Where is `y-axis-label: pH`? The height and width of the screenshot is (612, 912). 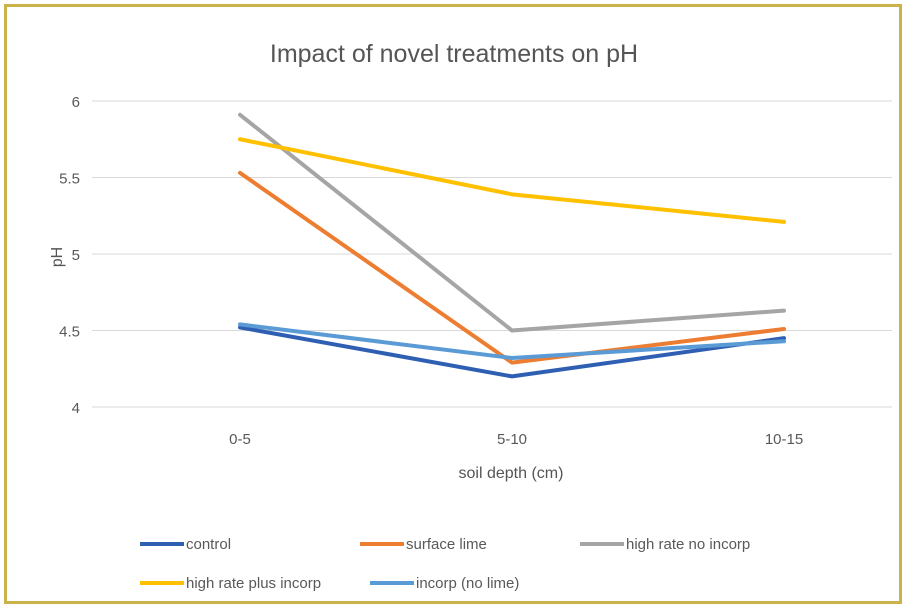
y-axis-label: pH is located at coordinates (57, 257).